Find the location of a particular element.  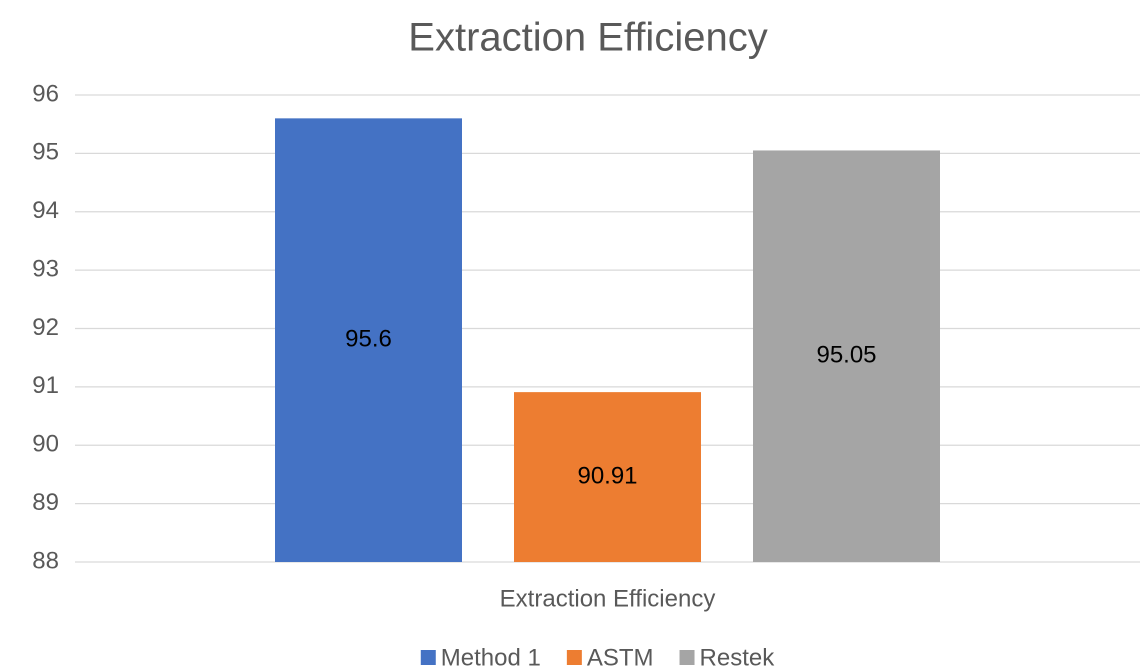

y-tick-label: 94 is located at coordinates (45, 210).